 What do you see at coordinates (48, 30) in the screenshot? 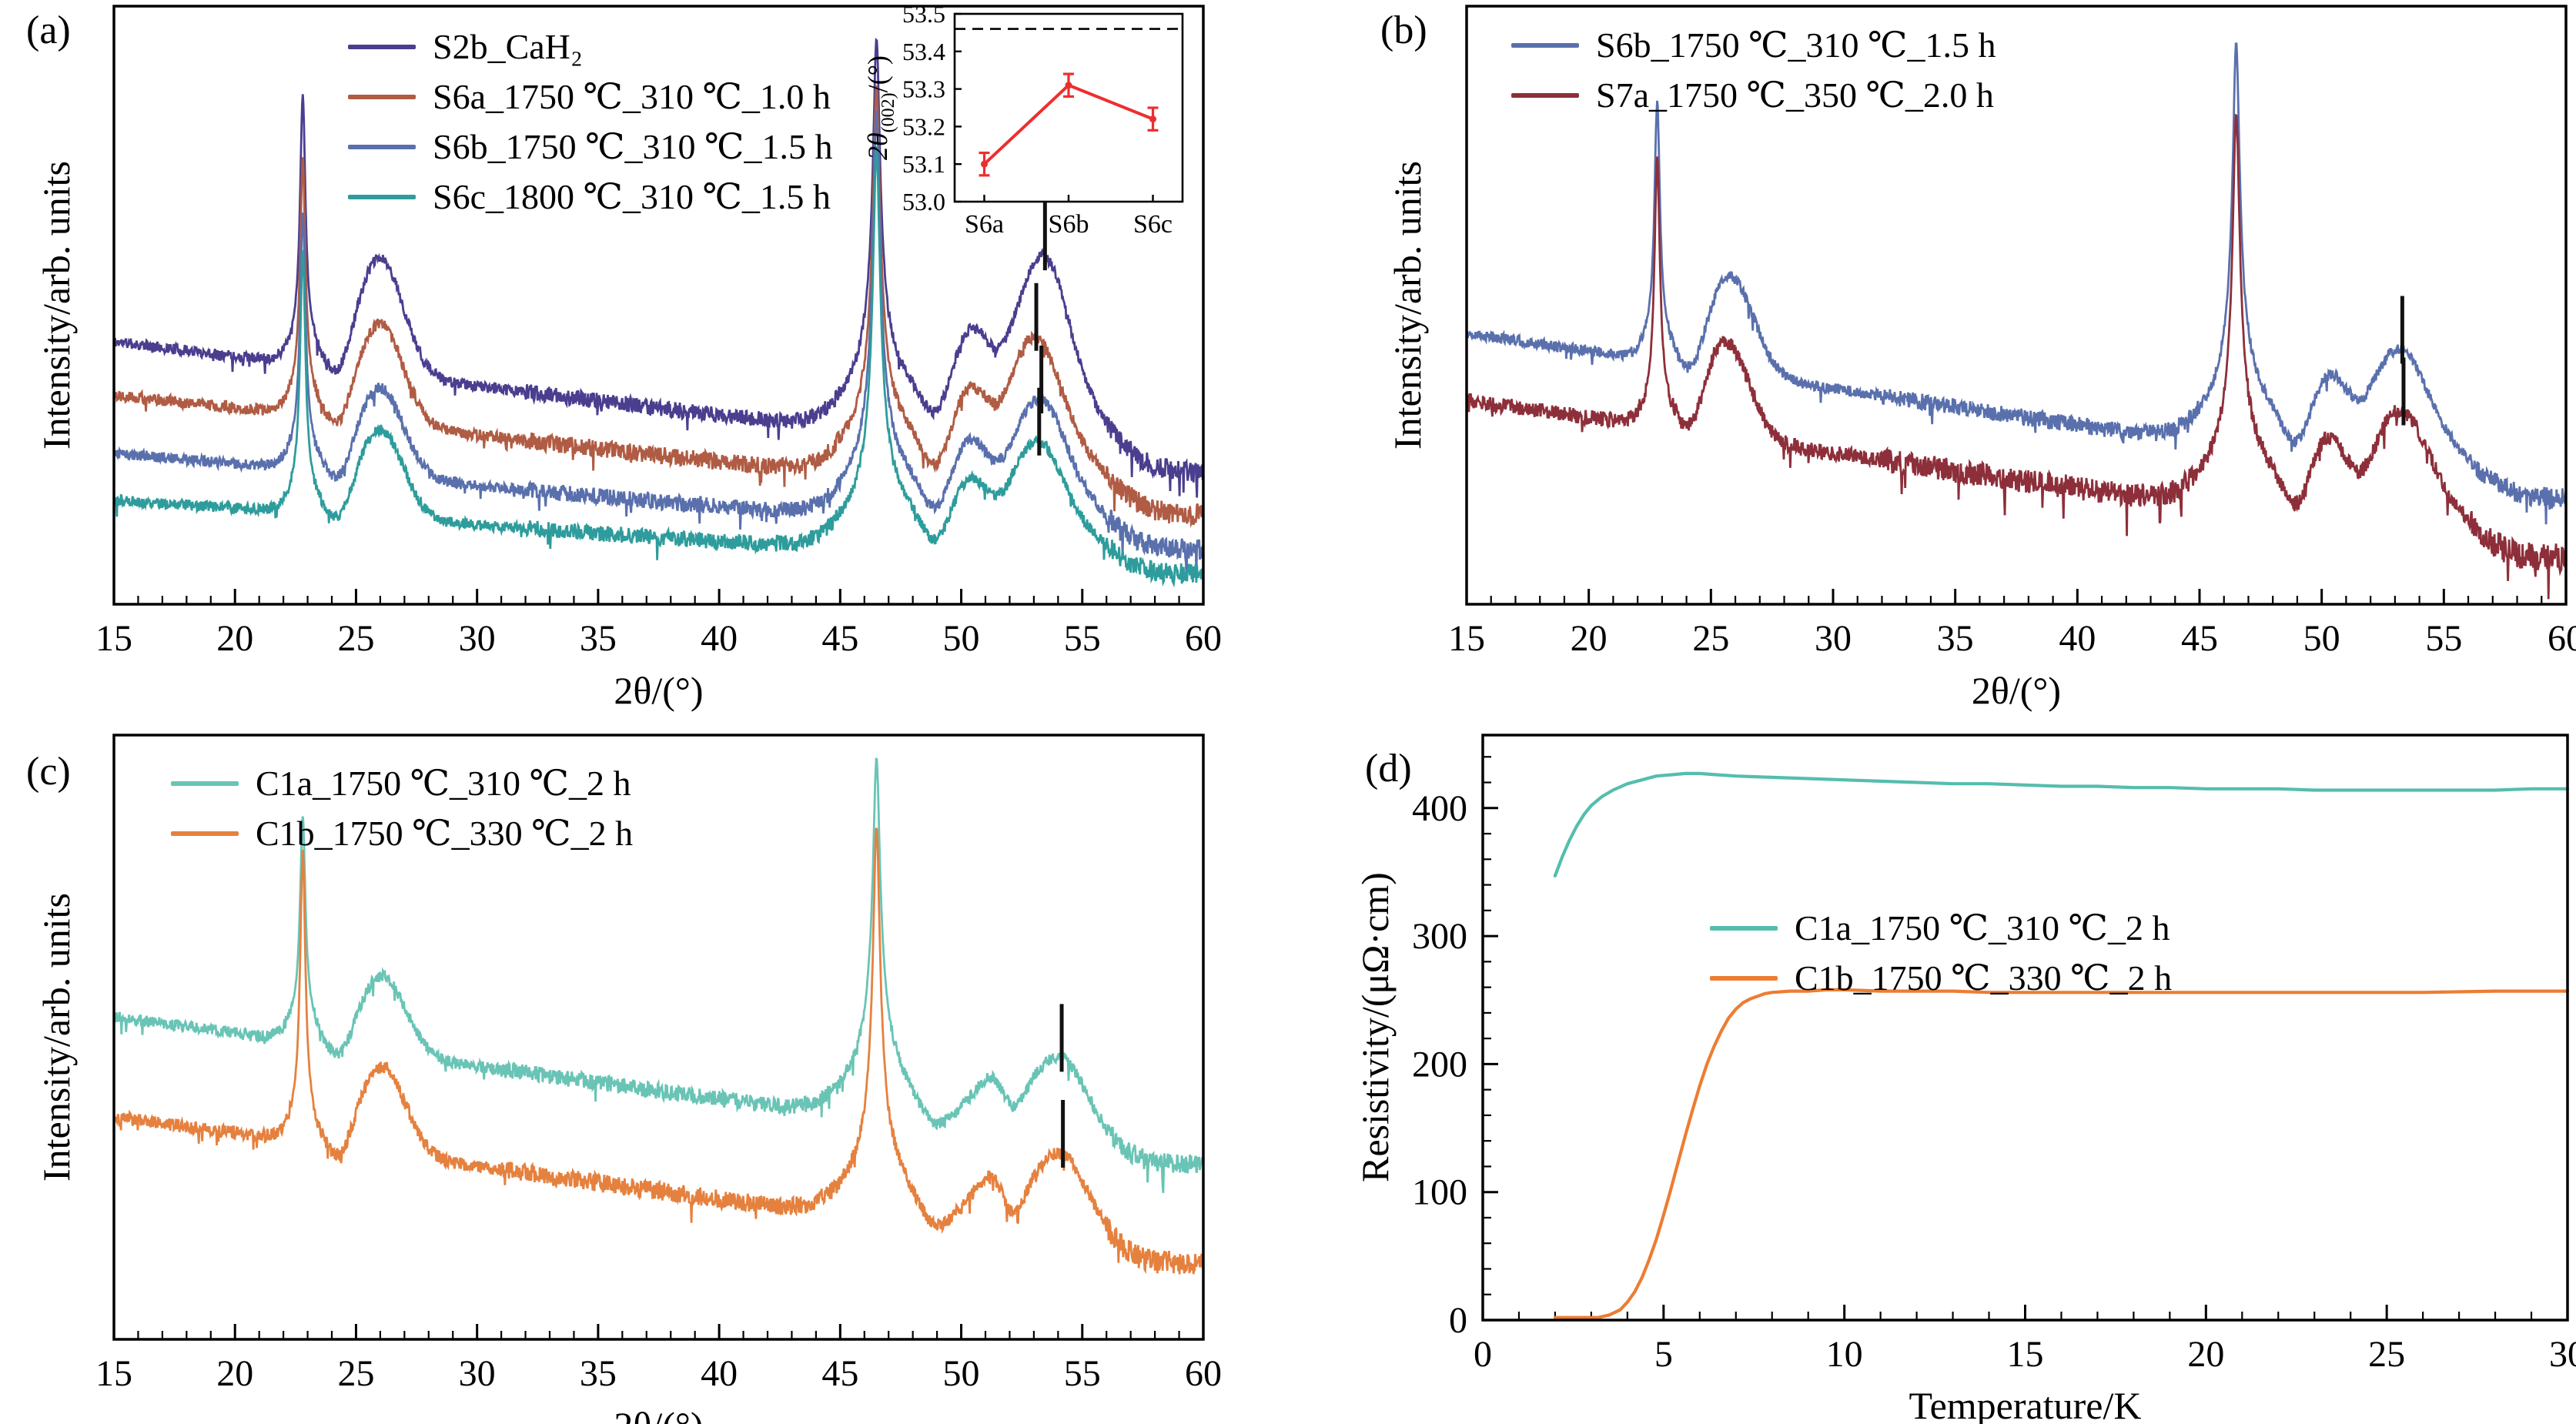
I see `panel-a-letter: (a)` at bounding box center [48, 30].